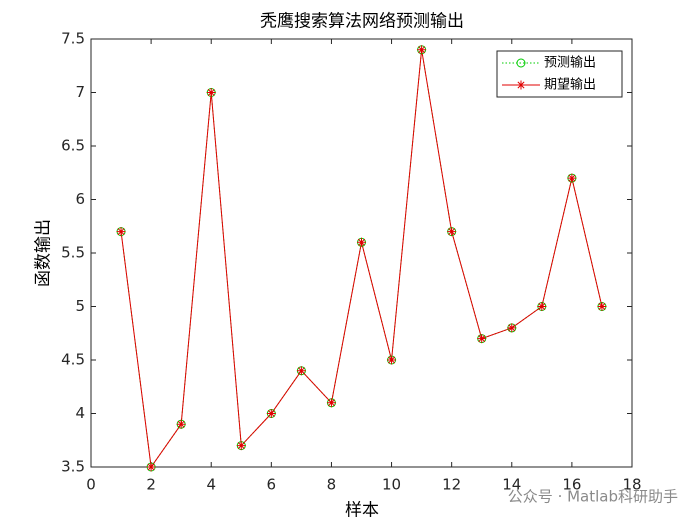  What do you see at coordinates (73, 146) in the screenshot?
I see `y-tick-label: 6.5` at bounding box center [73, 146].